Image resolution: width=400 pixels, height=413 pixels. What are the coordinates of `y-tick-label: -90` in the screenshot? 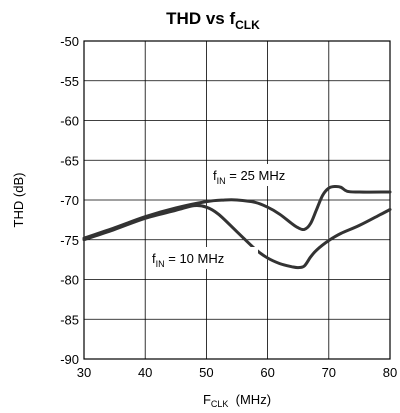 It's located at (69, 359).